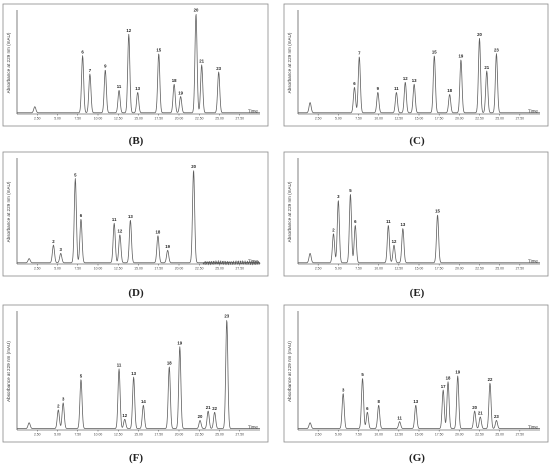 This screenshot has width=550, height=469. Describe the element at coordinates (8, 211) in the screenshot. I see `y-axis-title-d: Absorbance at 229 nm (mAU)` at that location.